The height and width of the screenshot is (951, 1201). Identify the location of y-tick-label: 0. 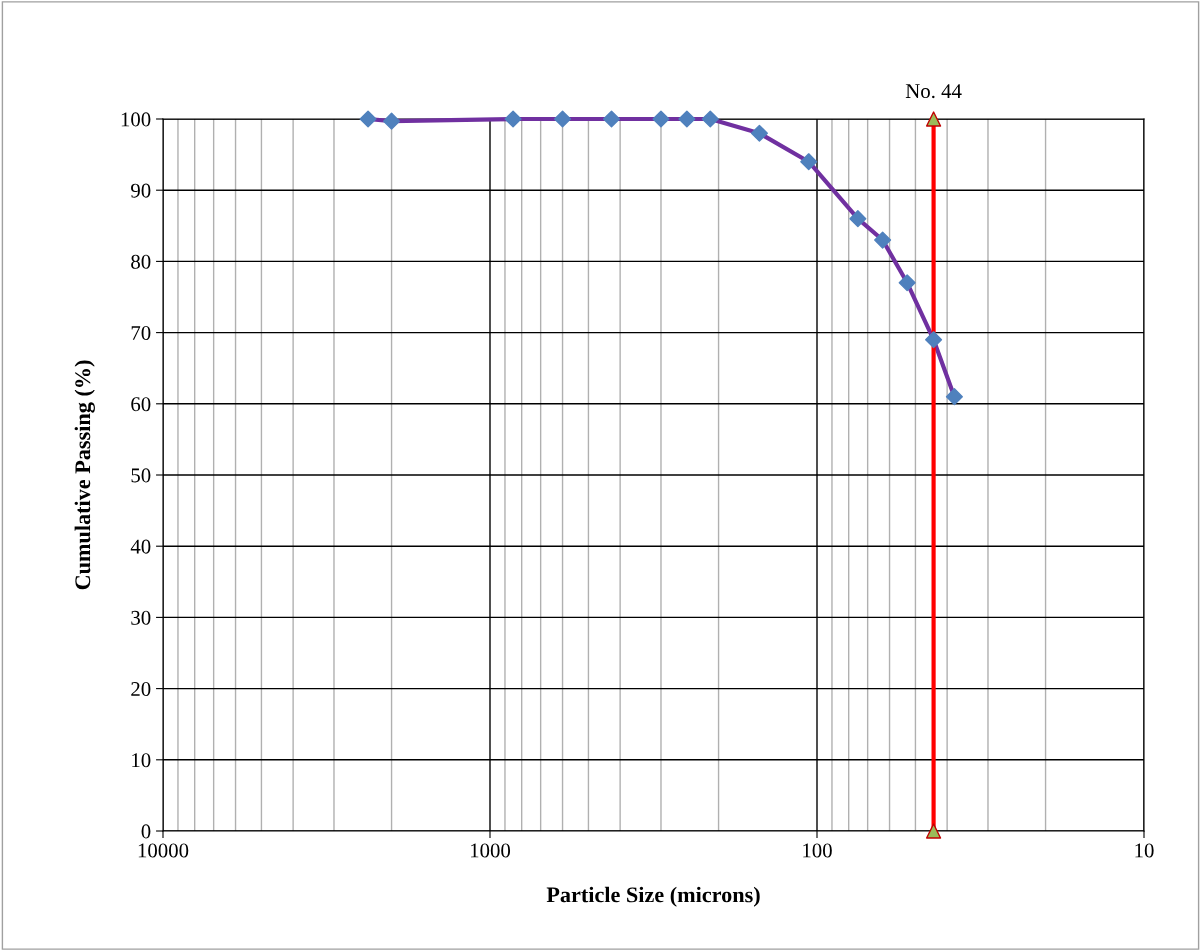
(146, 831).